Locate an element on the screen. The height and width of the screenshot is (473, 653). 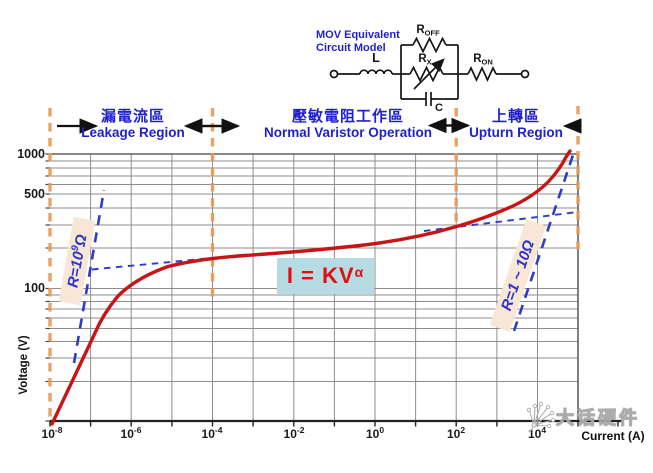
x-tick-1e0: 10⁰ is located at coordinates (375, 433).